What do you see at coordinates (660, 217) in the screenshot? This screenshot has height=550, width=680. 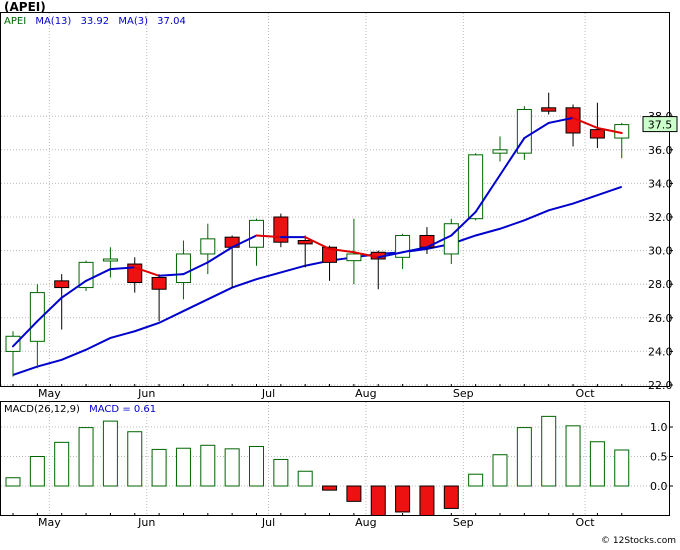 I see `price-y-tick-label: 32.0` at bounding box center [660, 217].